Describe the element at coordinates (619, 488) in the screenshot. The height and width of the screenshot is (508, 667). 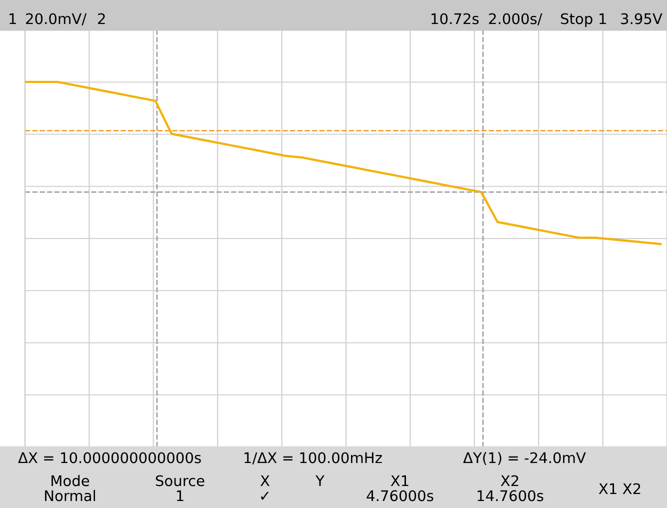
I see `text: X1 X2` at that location.